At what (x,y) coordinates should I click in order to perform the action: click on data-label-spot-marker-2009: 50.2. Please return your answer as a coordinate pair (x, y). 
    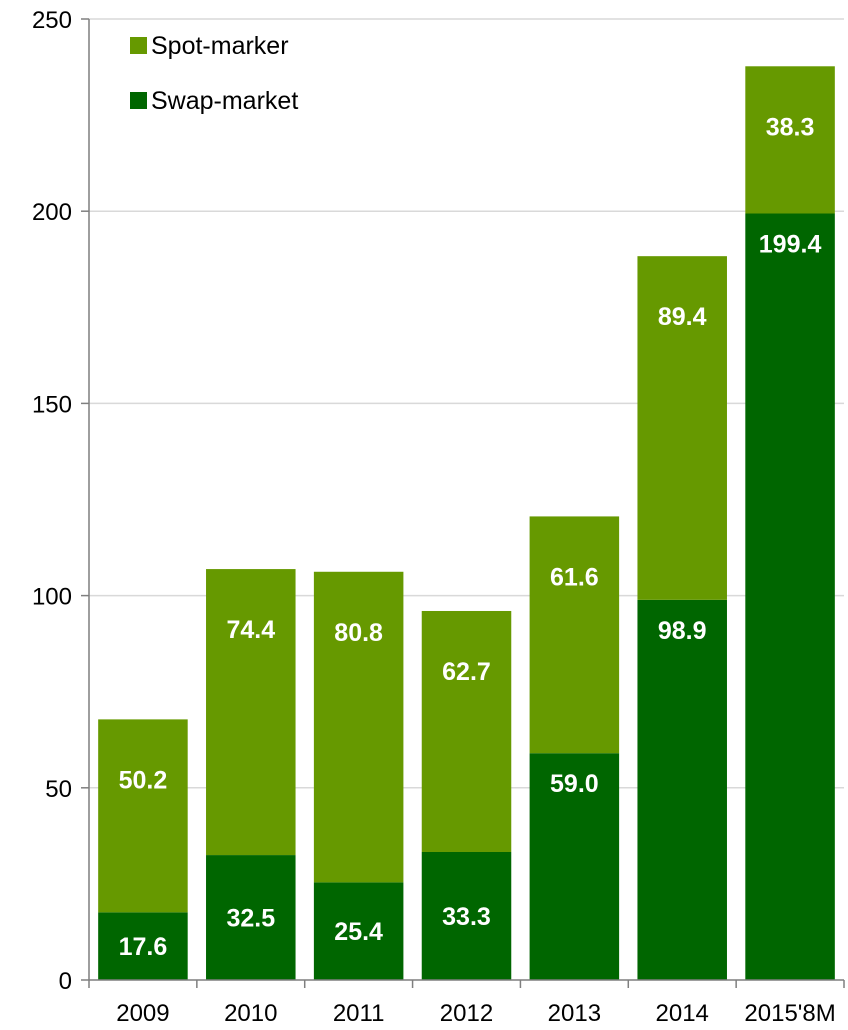
    Looking at the image, I should click on (143, 780).